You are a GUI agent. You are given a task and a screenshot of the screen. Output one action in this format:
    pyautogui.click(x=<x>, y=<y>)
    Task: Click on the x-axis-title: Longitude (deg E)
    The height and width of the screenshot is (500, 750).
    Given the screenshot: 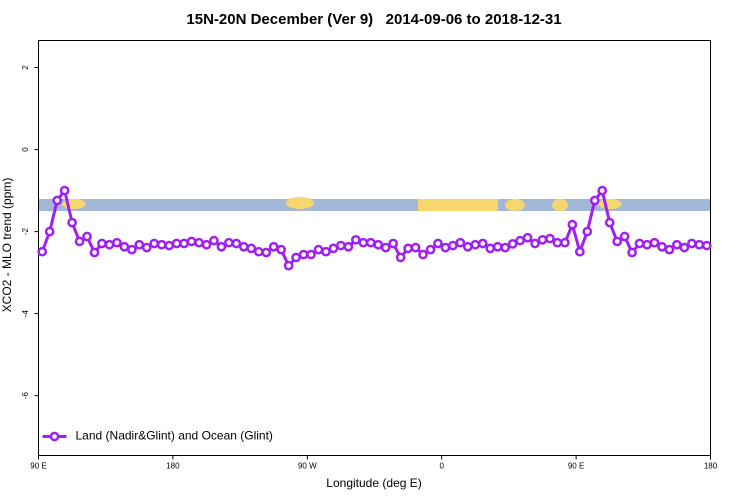 What is the action you would take?
    pyautogui.click(x=373, y=483)
    